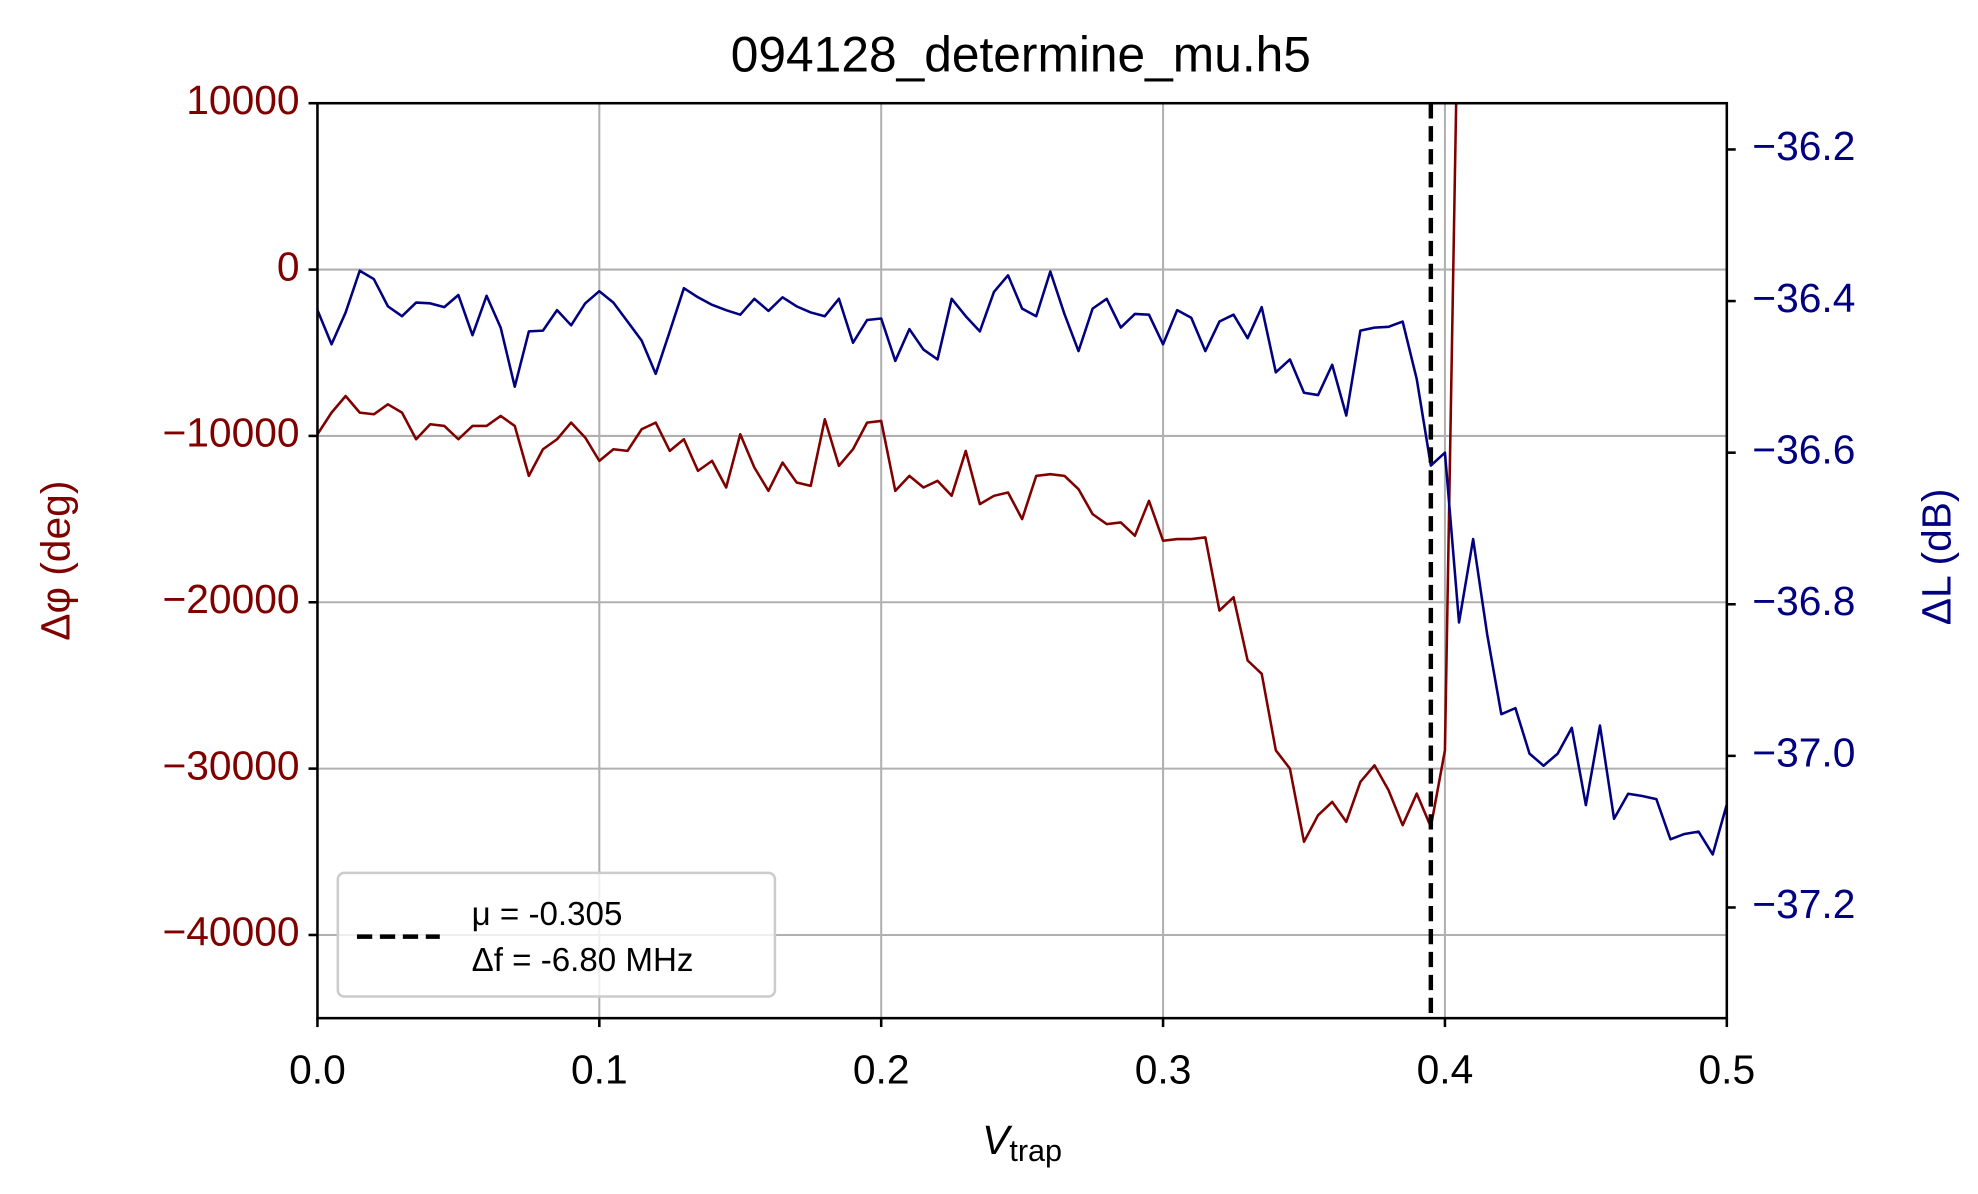 Image resolution: width=1978 pixels, height=1194 pixels. Describe the element at coordinates (1035, 1151) in the screenshot. I see `x-label-subscript: trap` at that location.